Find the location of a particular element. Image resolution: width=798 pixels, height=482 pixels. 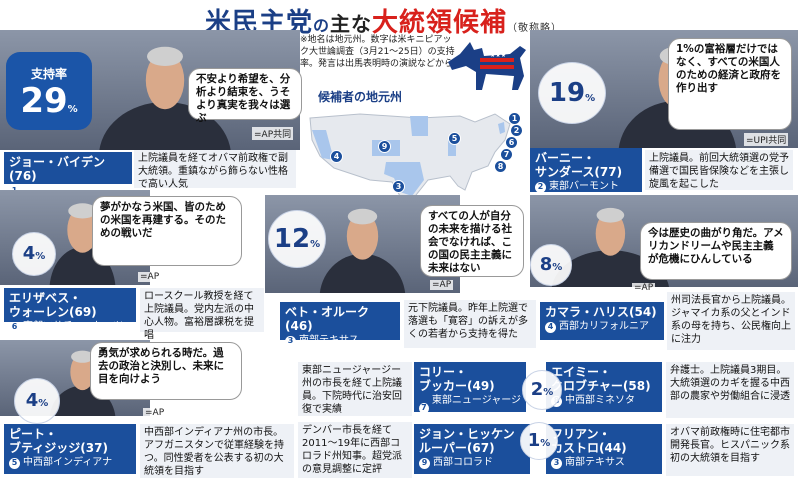

map-title: 候補者の地元州 is located at coordinates (360, 97).